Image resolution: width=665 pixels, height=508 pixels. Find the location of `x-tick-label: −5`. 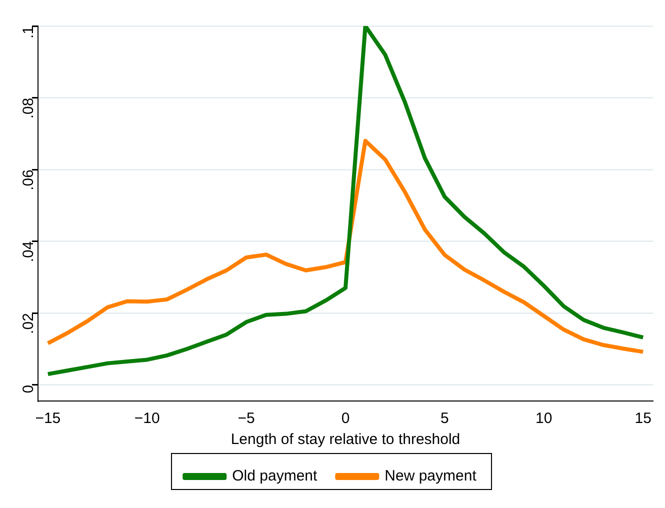

x-tick-label: −5 is located at coordinates (246, 419).